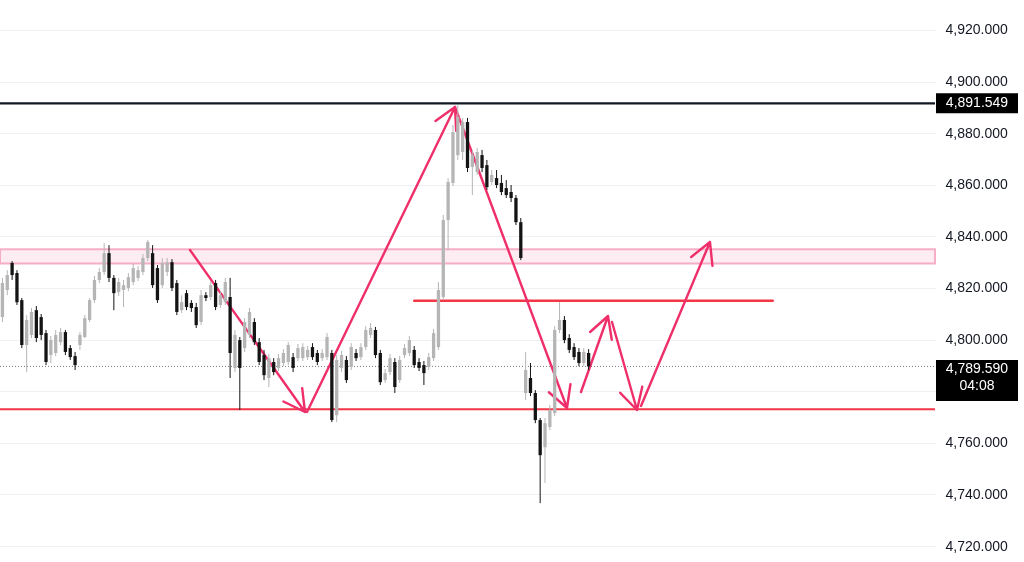 Image resolution: width=1024 pixels, height=562 pixels. Describe the element at coordinates (976, 81) in the screenshot. I see `y-tick-label: 4,900.000` at that location.